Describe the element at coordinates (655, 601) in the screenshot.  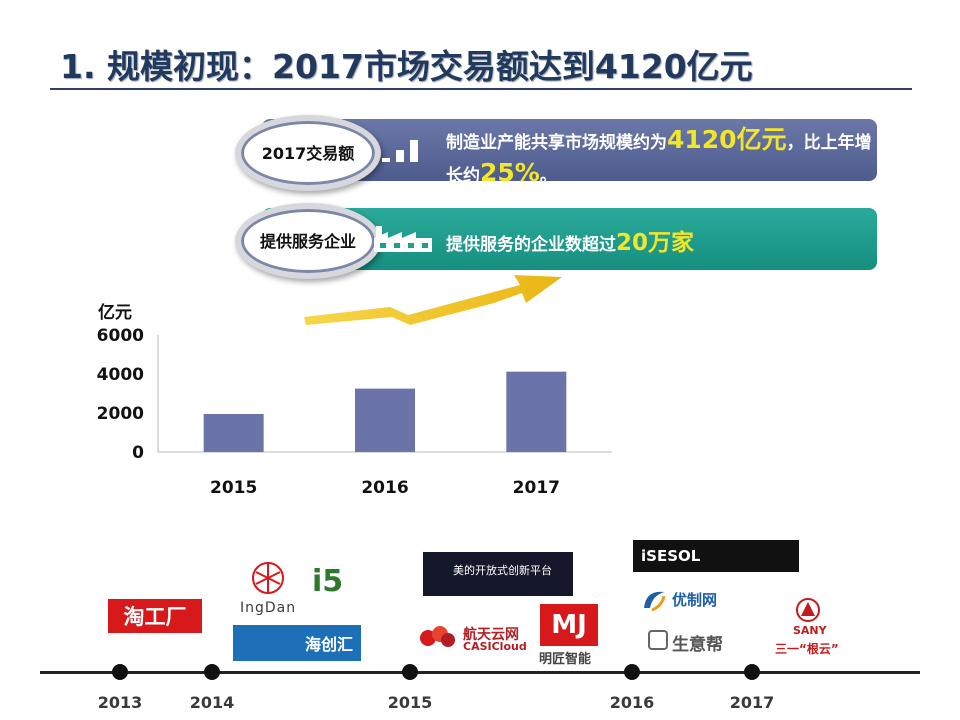
I see `youzhi-mark-icon` at that location.